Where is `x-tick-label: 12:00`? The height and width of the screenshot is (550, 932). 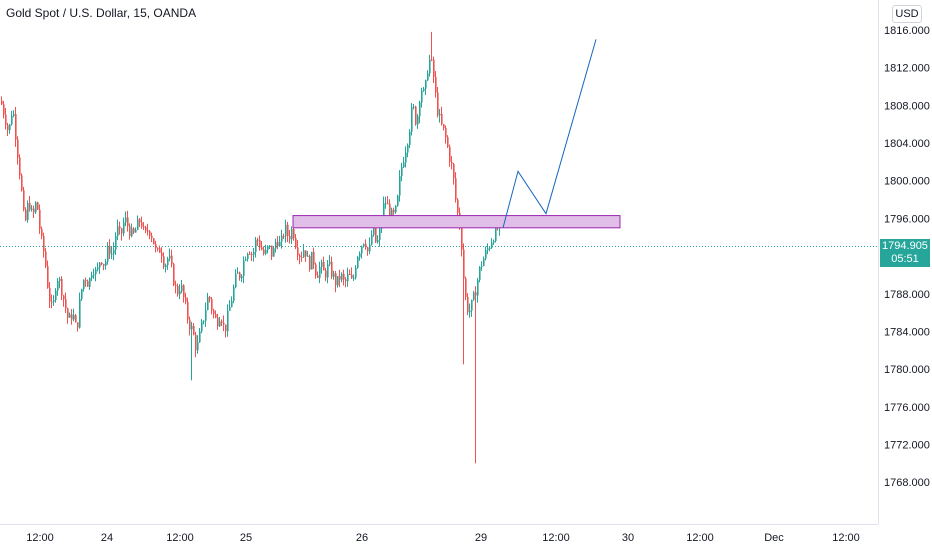
x-tick-label: 12:00 is located at coordinates (40, 538).